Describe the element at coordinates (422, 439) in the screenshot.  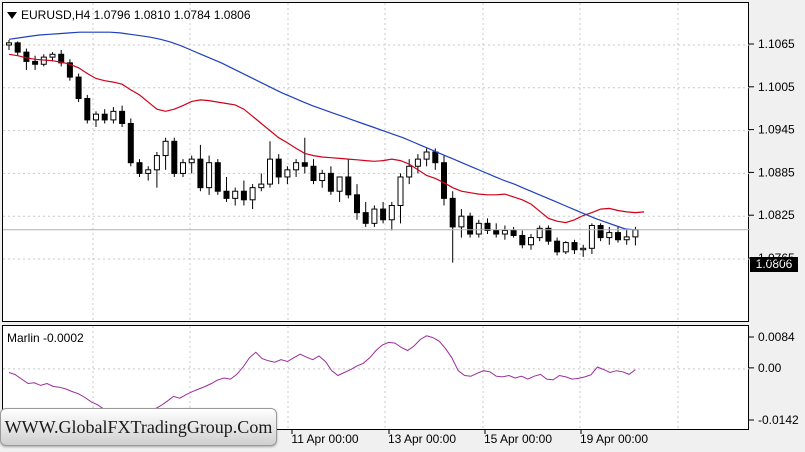
I see `x-tick-label: 13 Apr 00:00` at that location.